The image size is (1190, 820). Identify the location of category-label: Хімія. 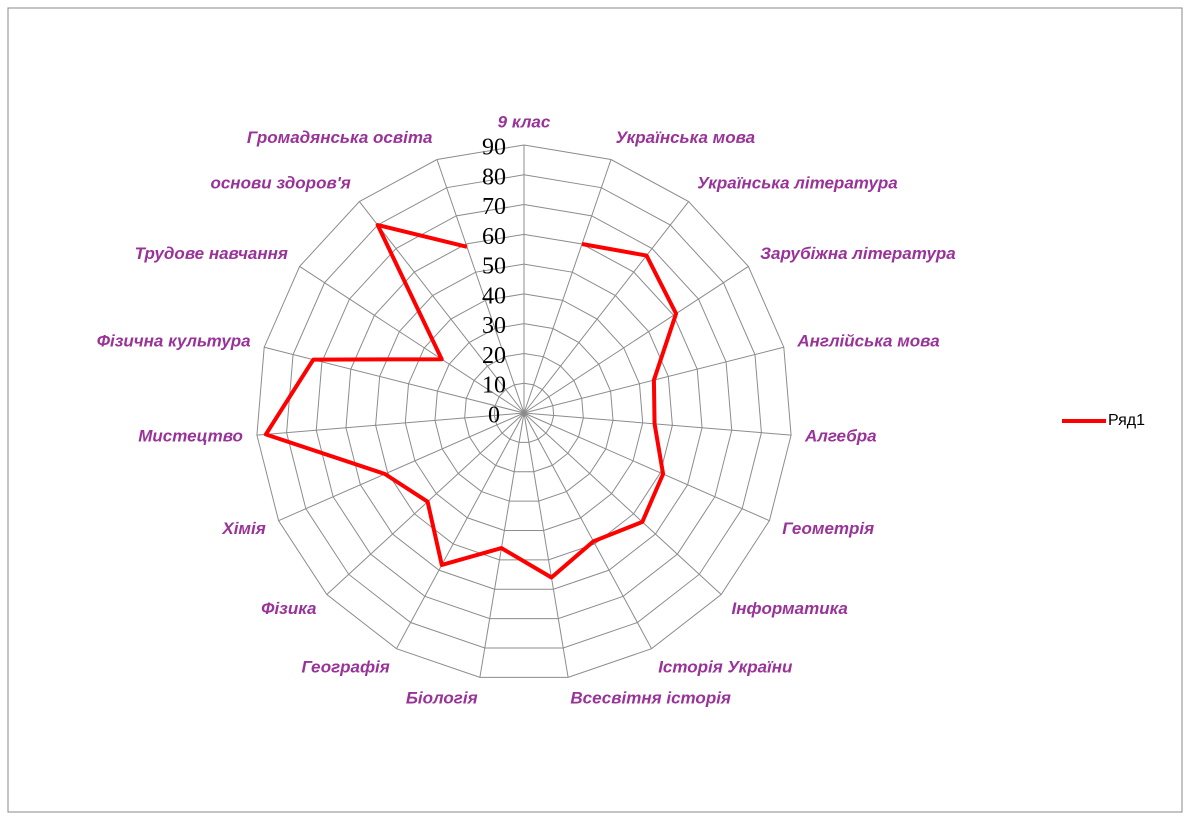
(243, 528).